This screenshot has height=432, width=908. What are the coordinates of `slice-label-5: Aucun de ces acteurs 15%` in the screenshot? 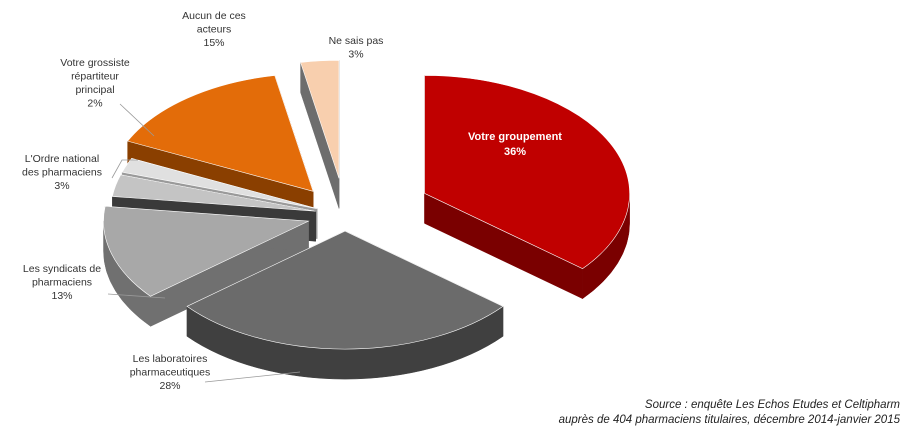 It's located at (214, 29).